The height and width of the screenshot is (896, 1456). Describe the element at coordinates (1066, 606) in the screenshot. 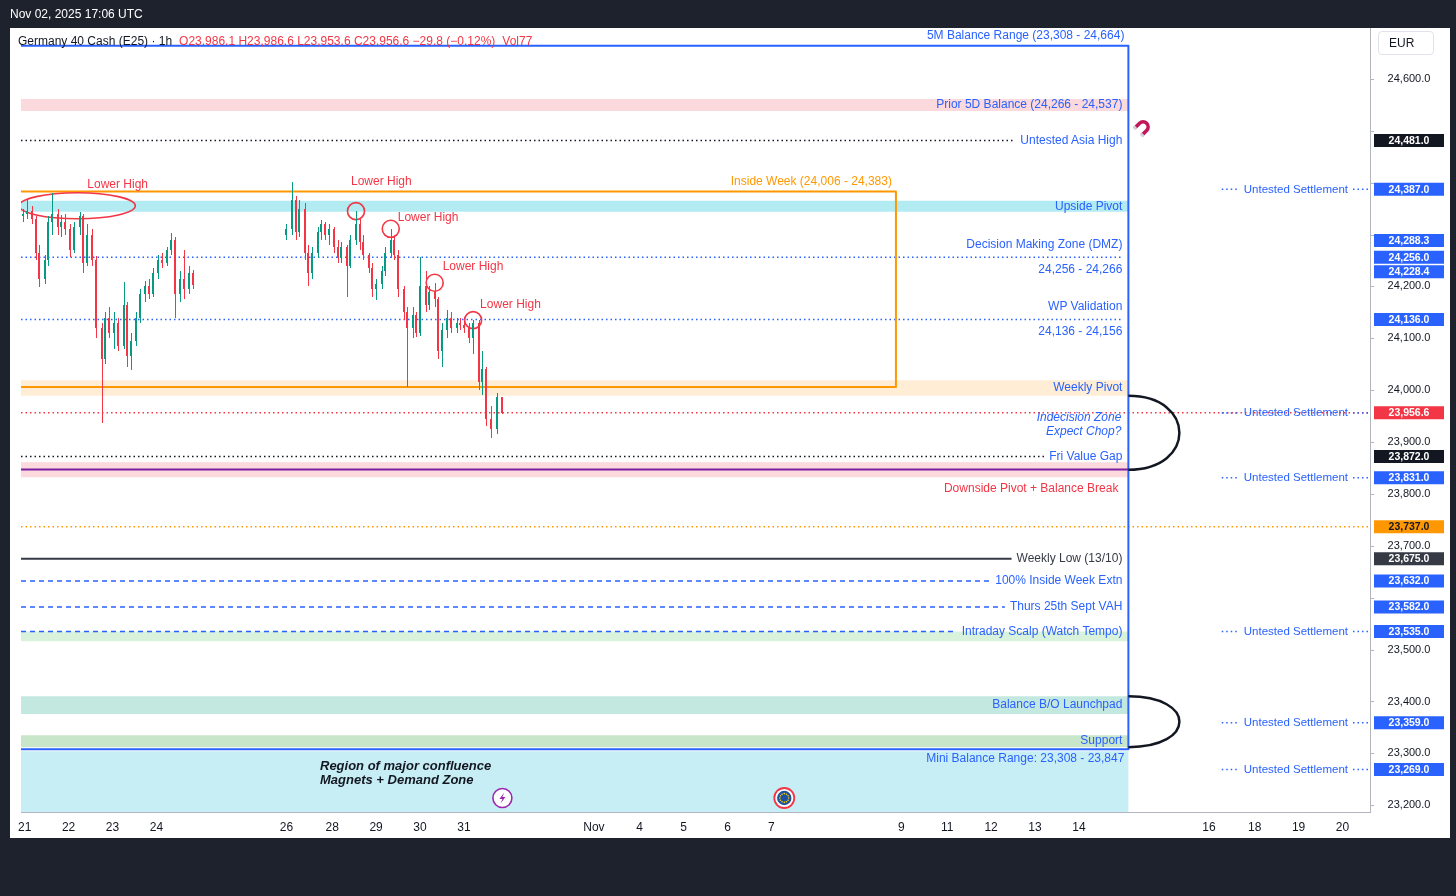

I see `ref-line-label: Thurs 25th Sept VAH` at that location.